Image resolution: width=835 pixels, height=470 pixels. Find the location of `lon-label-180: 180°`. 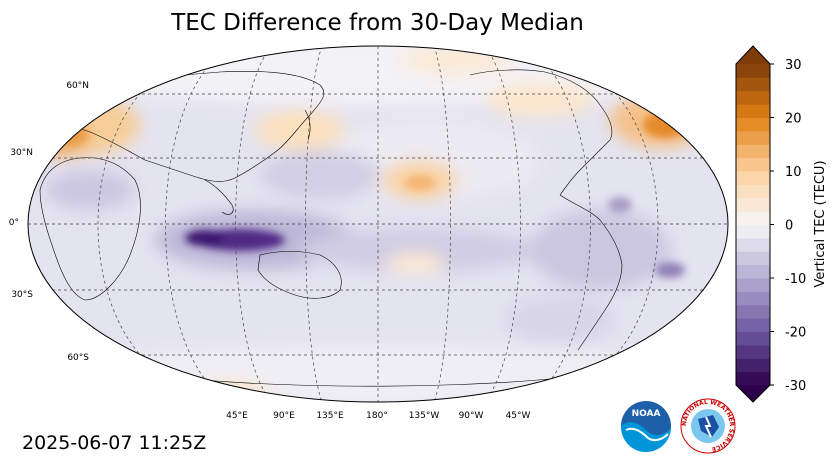

lon-label-180: 180° is located at coordinates (377, 416).